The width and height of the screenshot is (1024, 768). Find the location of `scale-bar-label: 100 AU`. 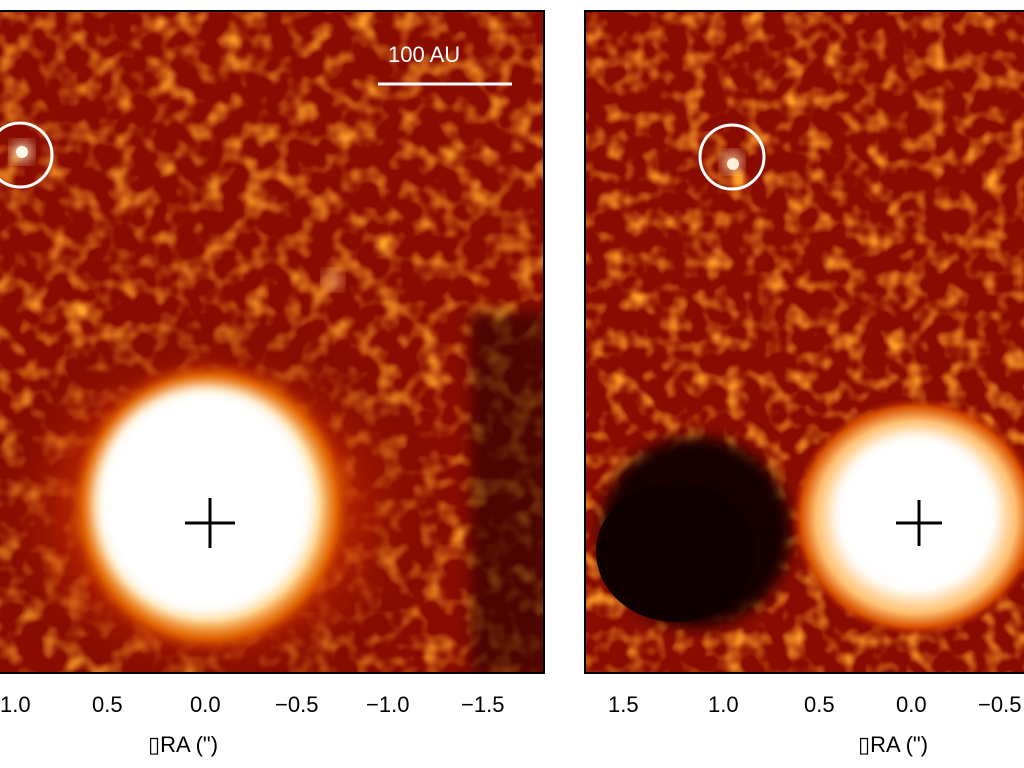

scale-bar-label: 100 AU is located at coordinates (424, 54).